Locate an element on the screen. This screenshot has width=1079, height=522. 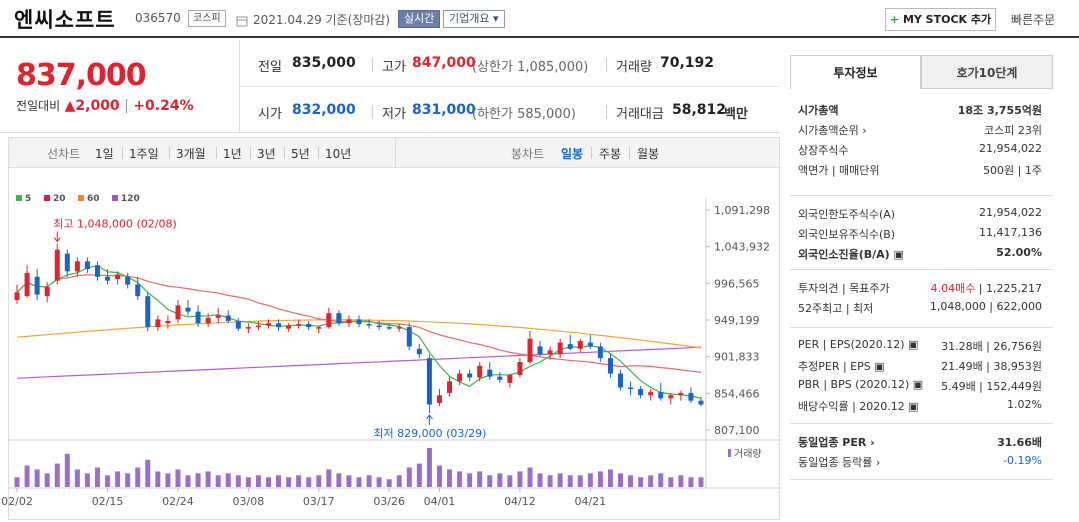
max-arrow-head is located at coordinates (57, 240).